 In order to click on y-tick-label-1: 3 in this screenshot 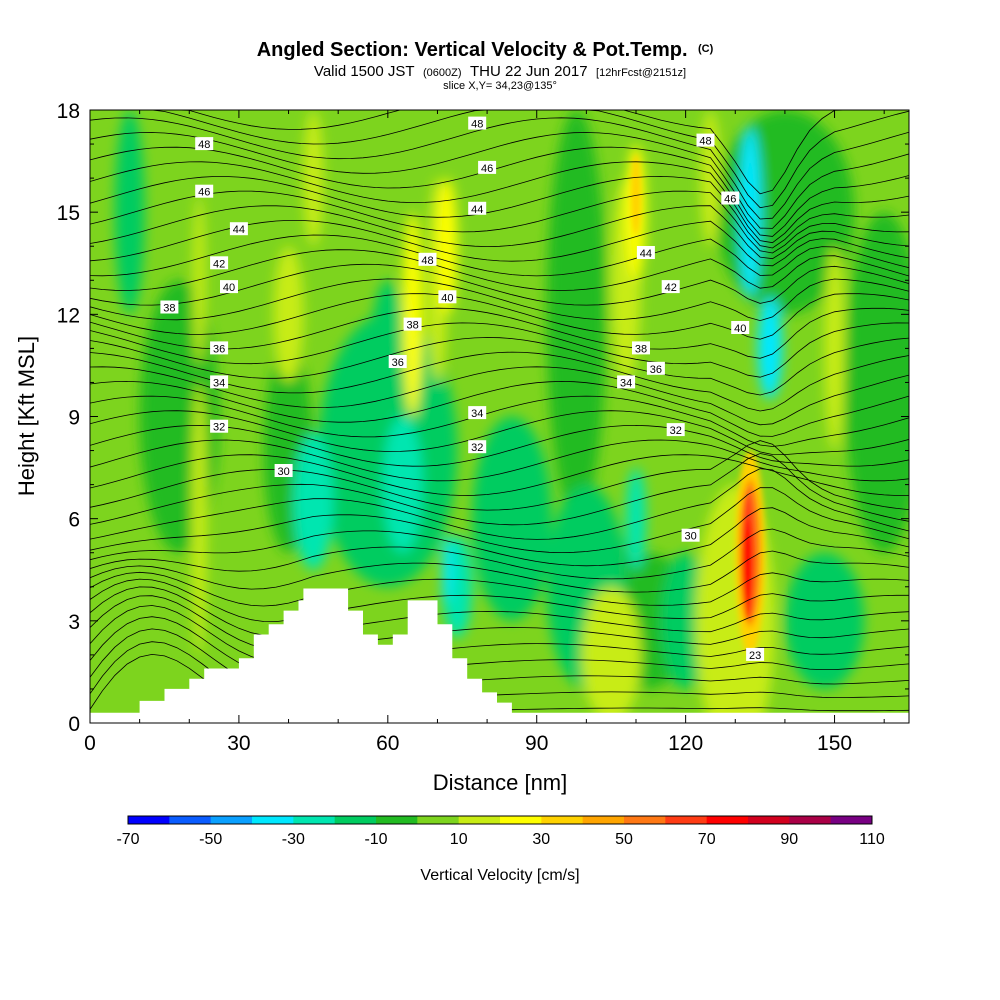, I will do `click(74, 622)`.